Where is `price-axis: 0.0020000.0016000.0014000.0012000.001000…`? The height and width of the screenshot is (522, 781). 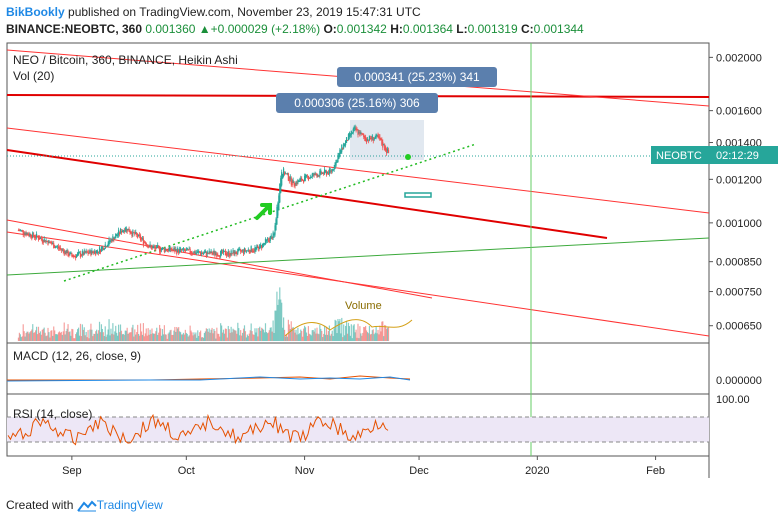
price-axis: 0.0020000.0016000.0014000.0012000.001000… is located at coordinates (735, 192).